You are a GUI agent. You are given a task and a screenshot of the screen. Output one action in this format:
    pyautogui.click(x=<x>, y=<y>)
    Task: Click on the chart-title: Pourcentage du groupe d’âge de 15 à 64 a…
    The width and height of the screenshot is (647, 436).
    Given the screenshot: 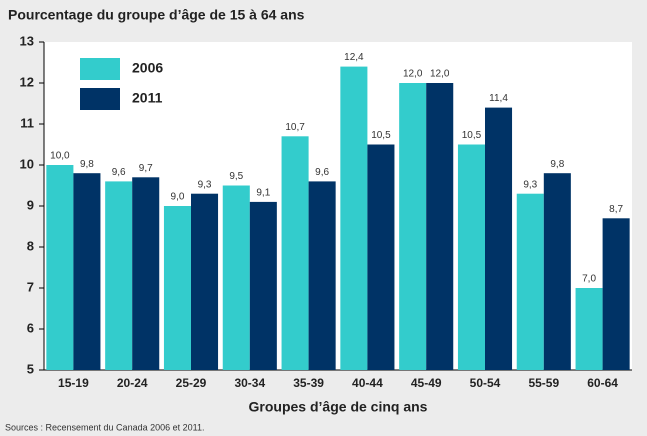 What is the action you would take?
    pyautogui.click(x=156, y=15)
    